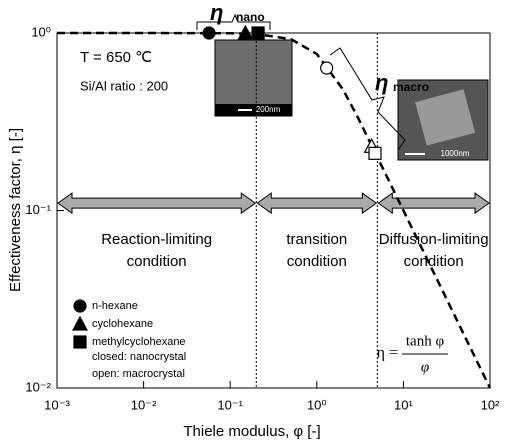  What do you see at coordinates (233, 21) in the screenshot?
I see `bracket-nano` at bounding box center [233, 21].